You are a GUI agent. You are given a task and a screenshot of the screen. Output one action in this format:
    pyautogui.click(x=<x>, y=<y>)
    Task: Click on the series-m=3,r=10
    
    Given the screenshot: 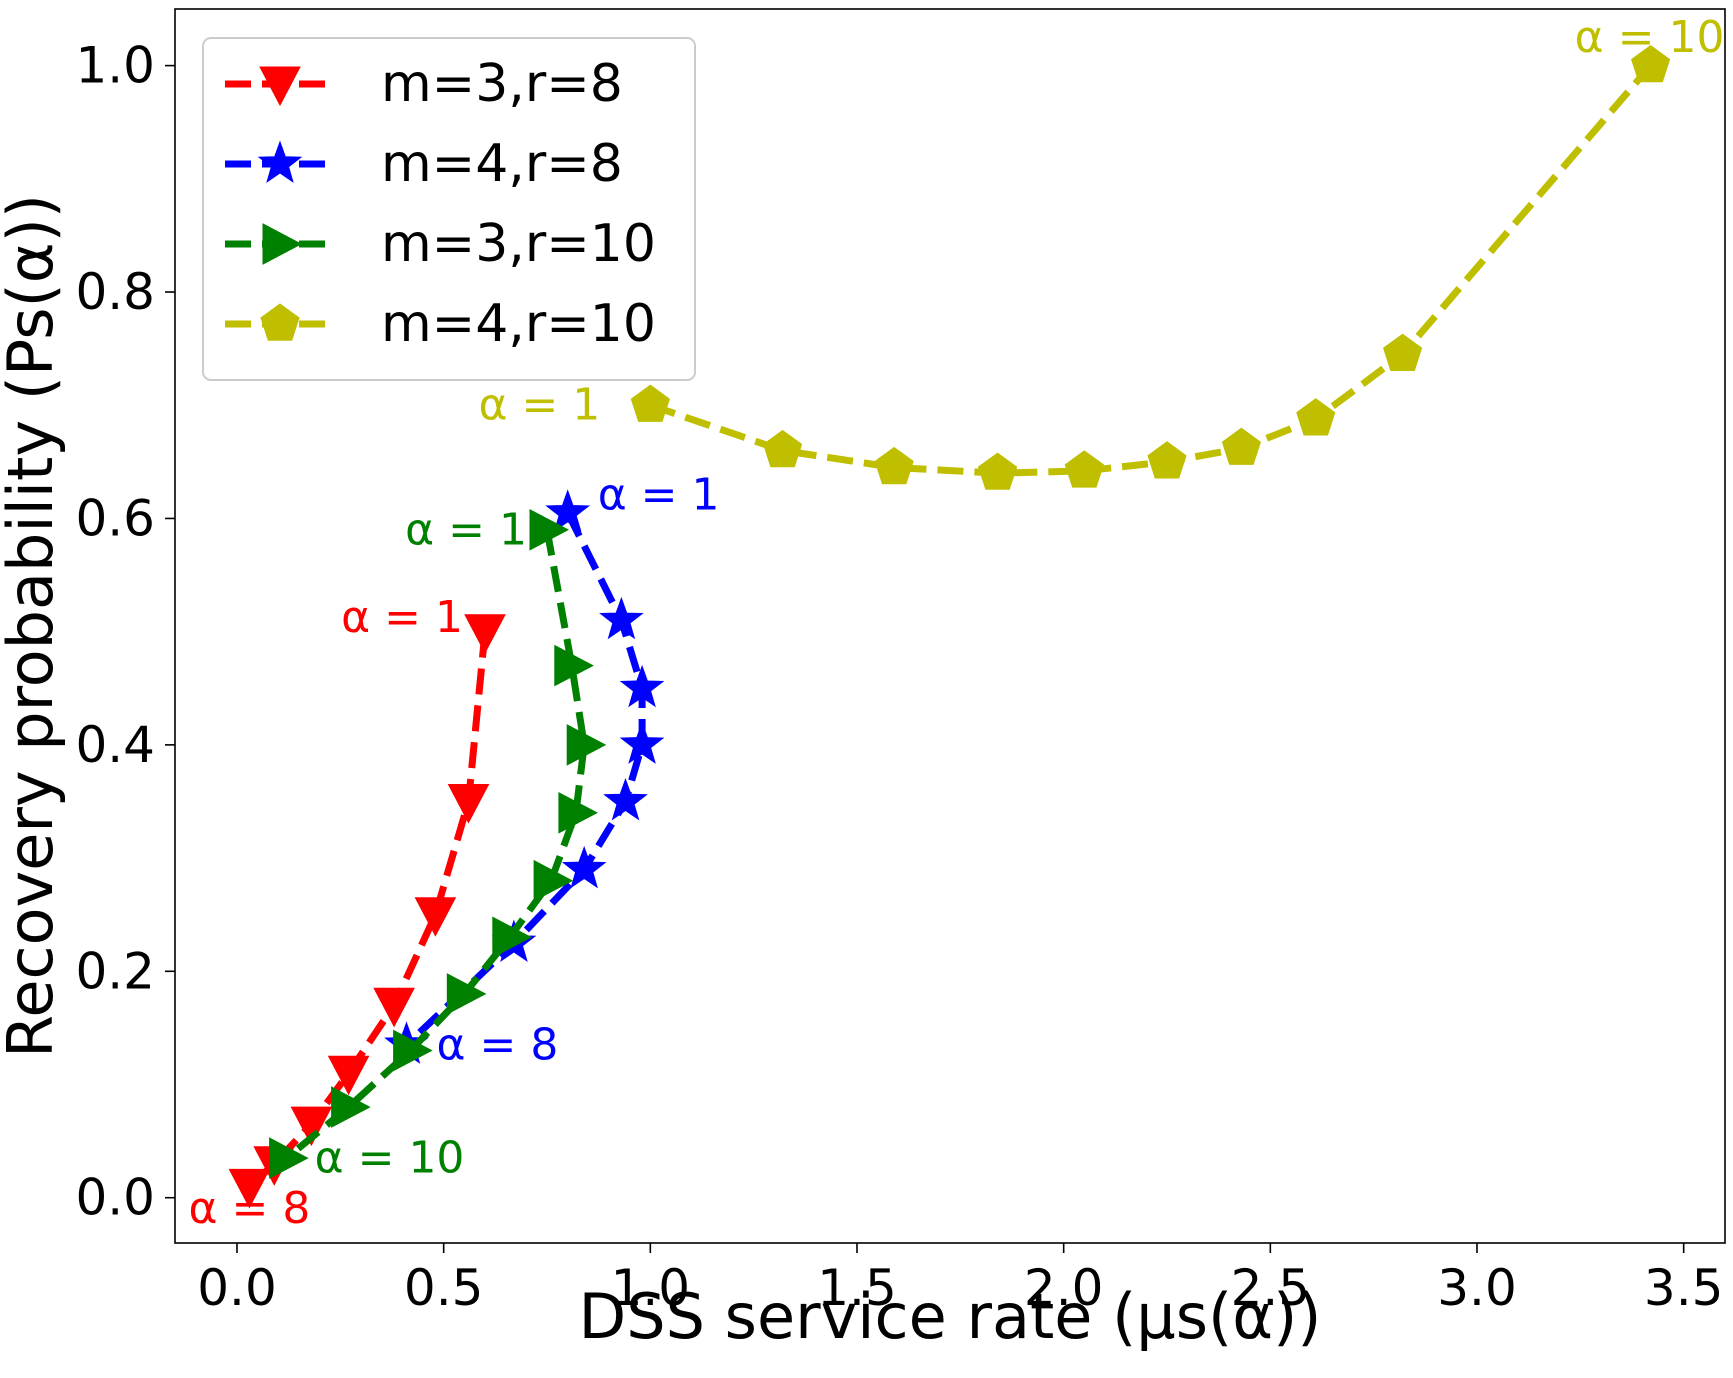 What is the action you would take?
    pyautogui.click(x=438, y=843)
    